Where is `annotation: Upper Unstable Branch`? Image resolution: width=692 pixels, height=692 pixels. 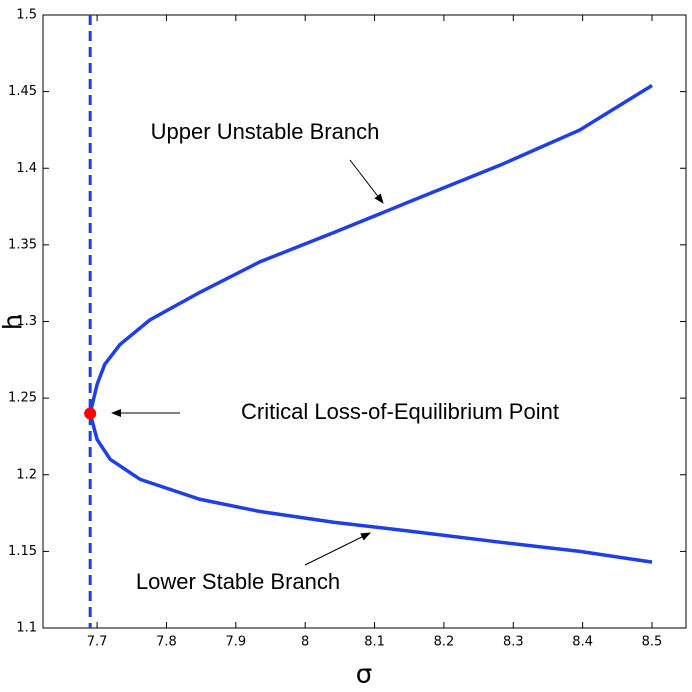 annotation: Upper Unstable Branch is located at coordinates (265, 131).